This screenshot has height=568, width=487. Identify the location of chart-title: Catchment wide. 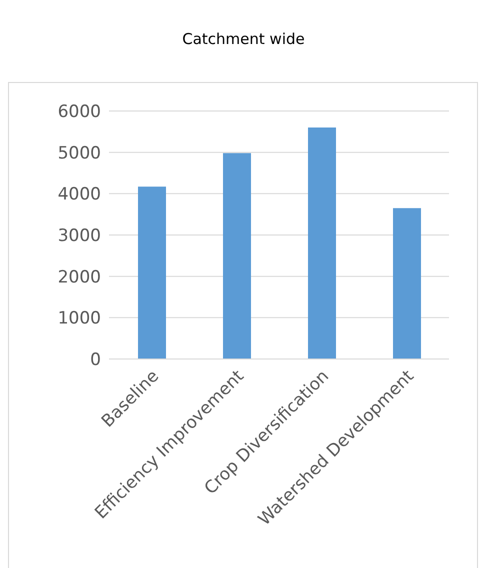
(243, 40).